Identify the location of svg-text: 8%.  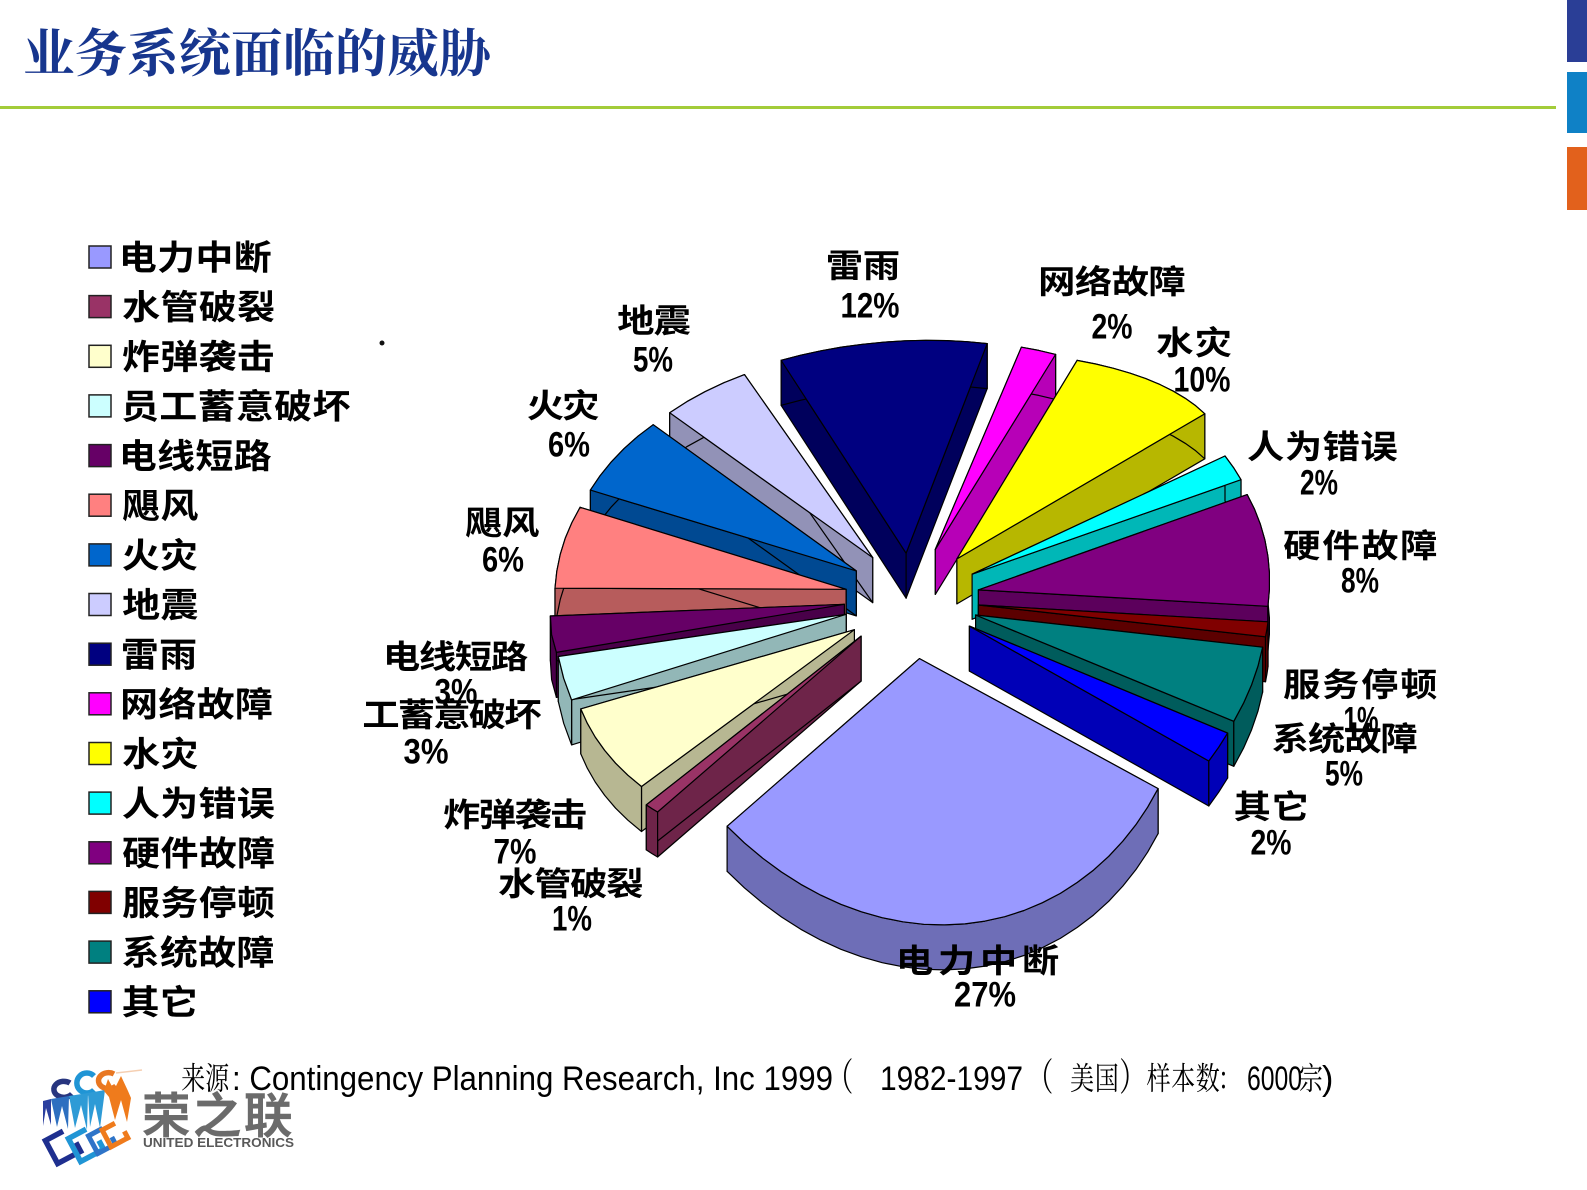
(1360, 581).